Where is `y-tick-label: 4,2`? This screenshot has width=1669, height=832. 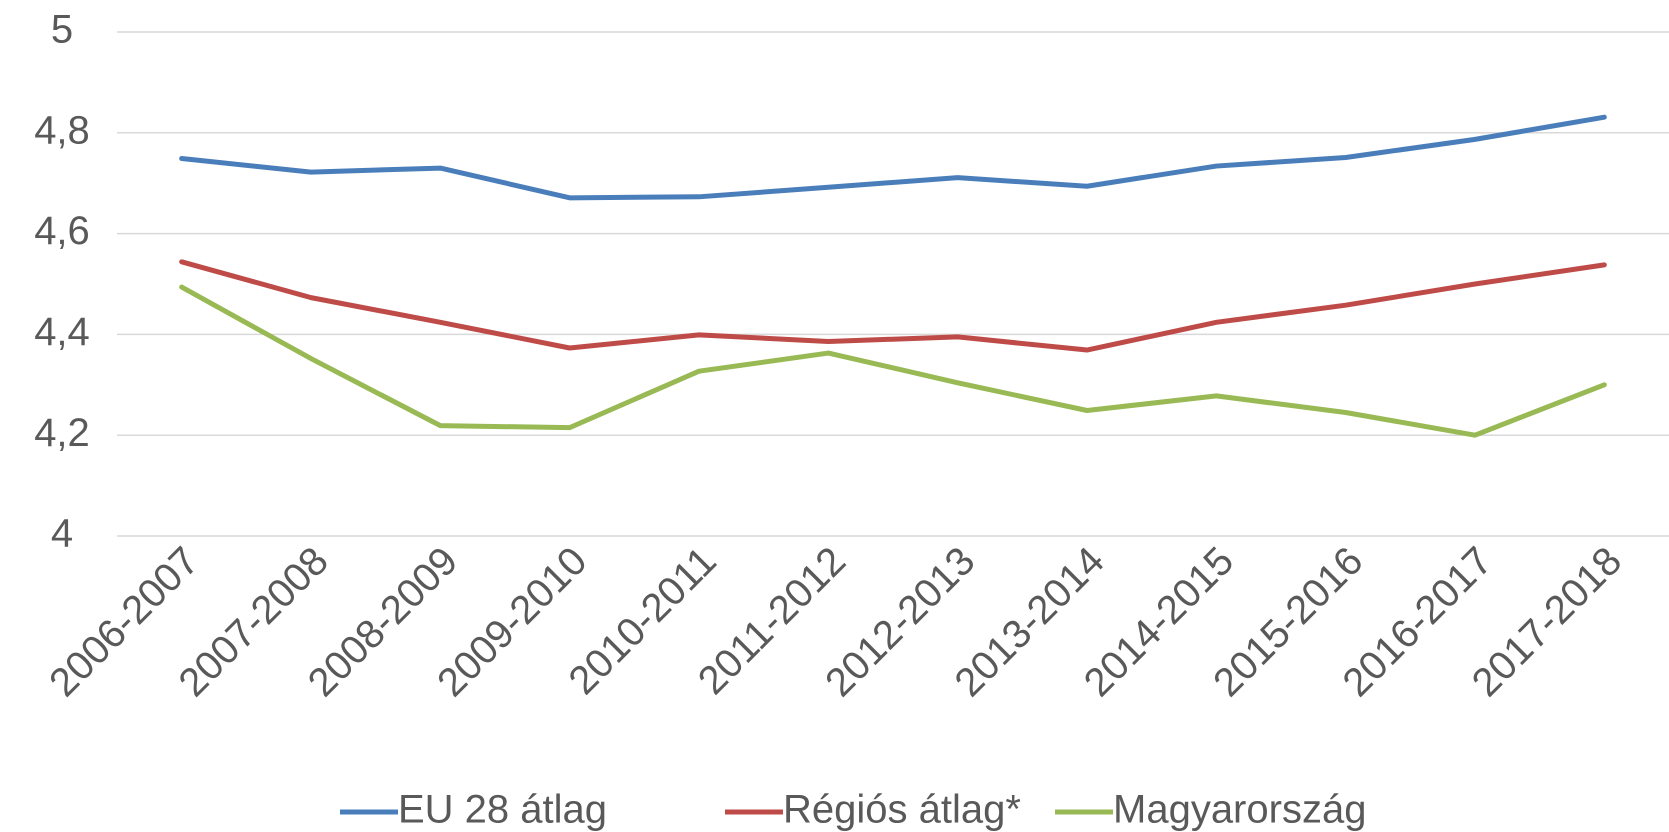
y-tick-label: 4,2 is located at coordinates (62, 433).